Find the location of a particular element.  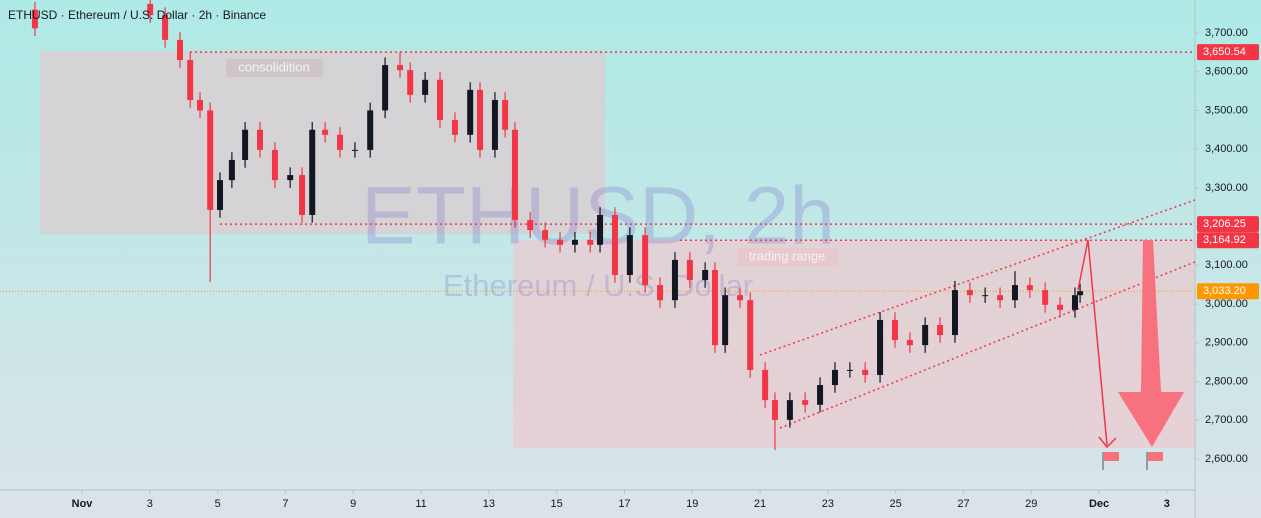

zone-label: trading range is located at coordinates (787, 255).